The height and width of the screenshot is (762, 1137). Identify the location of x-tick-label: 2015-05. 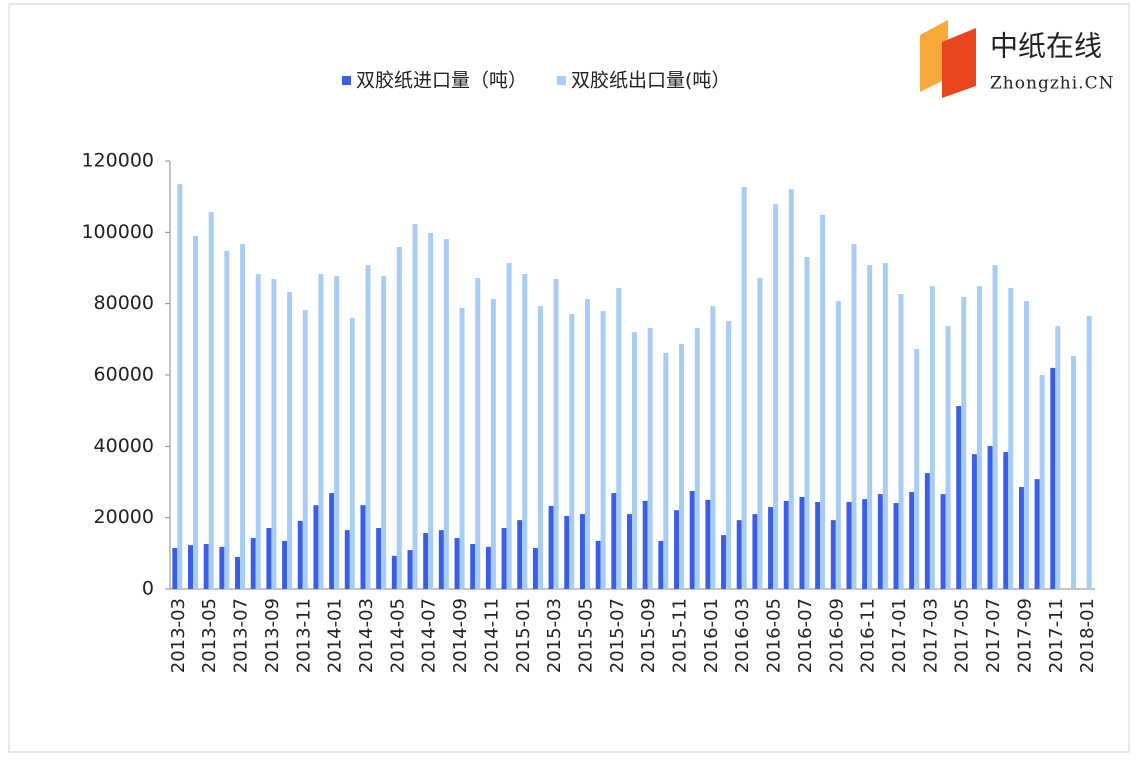
(585, 635).